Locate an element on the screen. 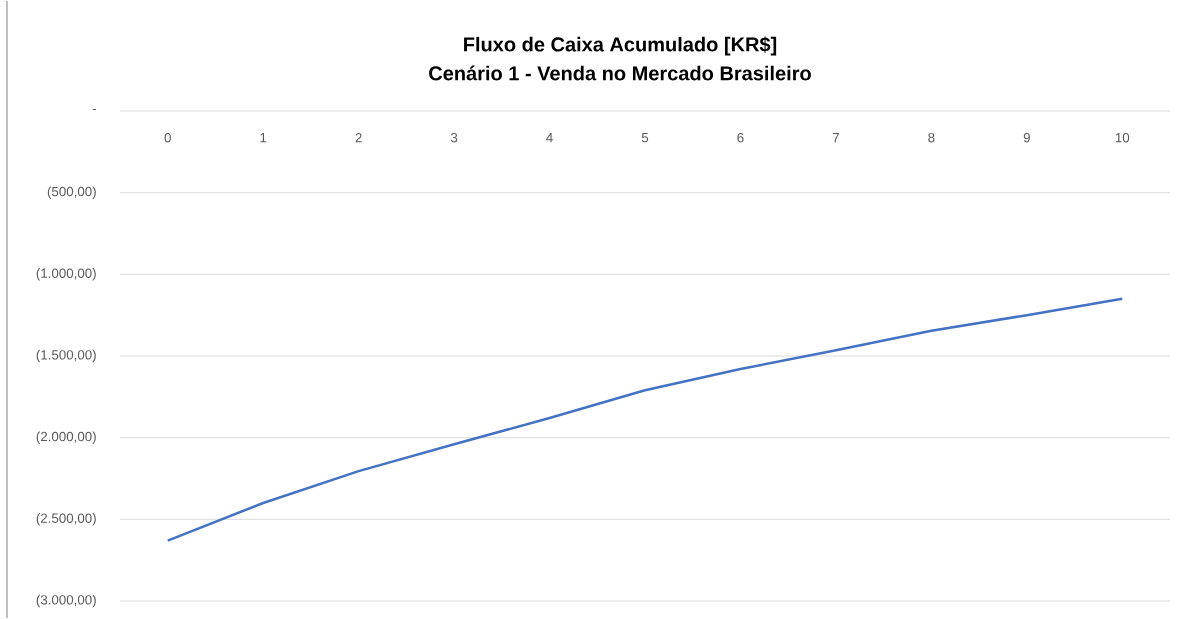  y-tick-label: (2.000,00) is located at coordinates (66, 437).